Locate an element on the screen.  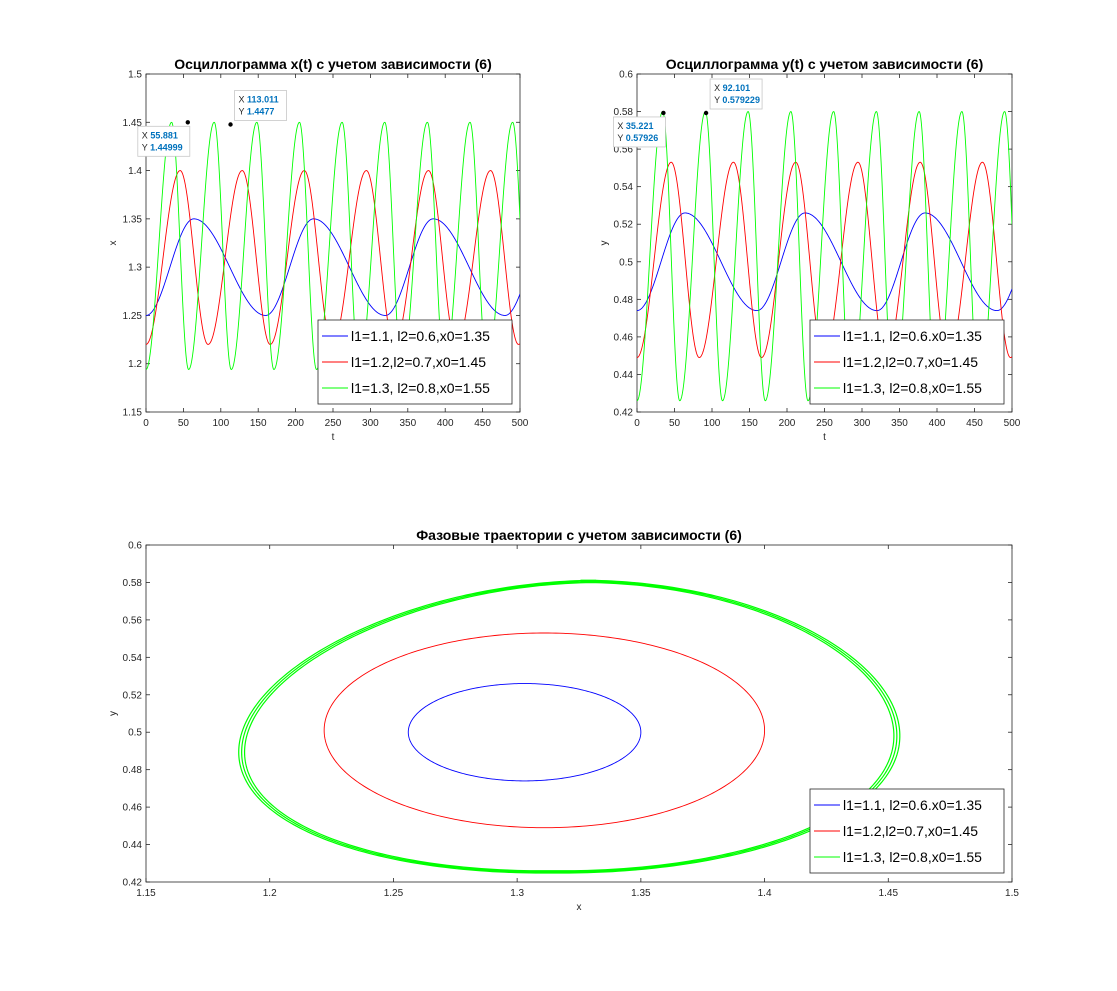
y-axis-label: x is located at coordinates (113, 243).